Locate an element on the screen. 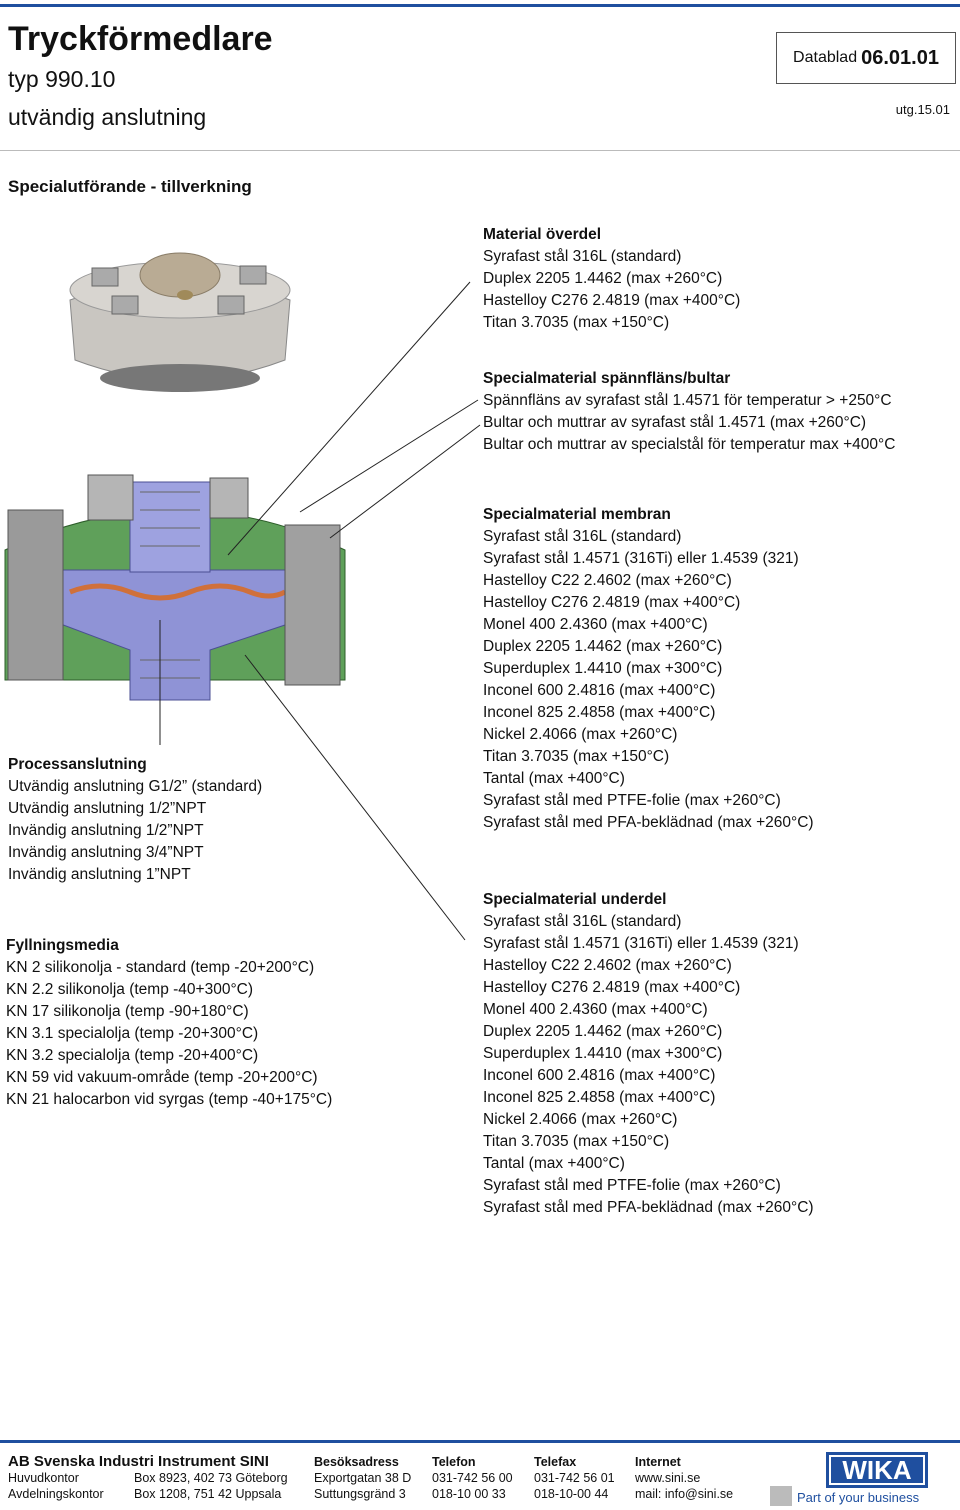 Image resolution: width=960 pixels, height=1510 pixels. footer-cell: 031-742 56 01 is located at coordinates (574, 1478).